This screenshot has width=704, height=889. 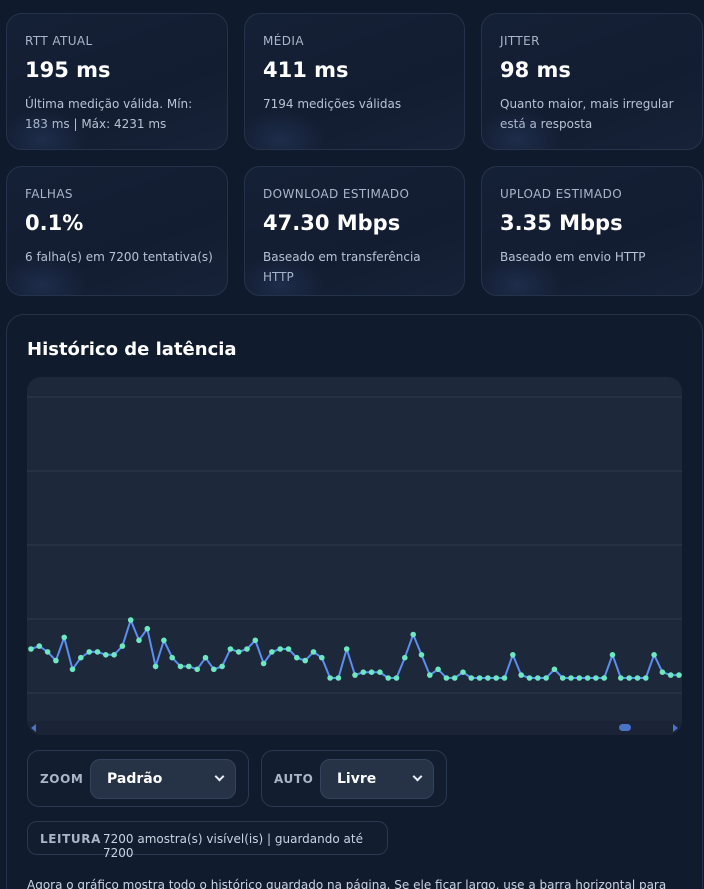 I want to click on stat-label: JITTER, so click(x=520, y=41).